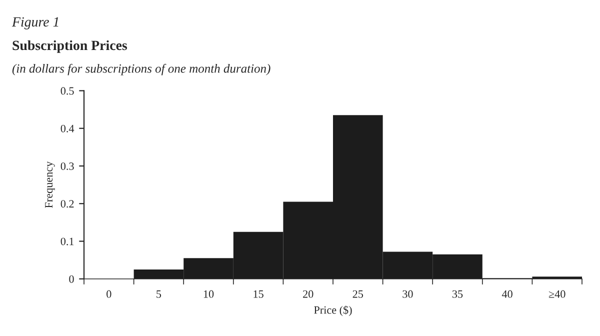 Image resolution: width=600 pixels, height=336 pixels. What do you see at coordinates (67, 166) in the screenshot?
I see `y-tick-label: 0.3` at bounding box center [67, 166].